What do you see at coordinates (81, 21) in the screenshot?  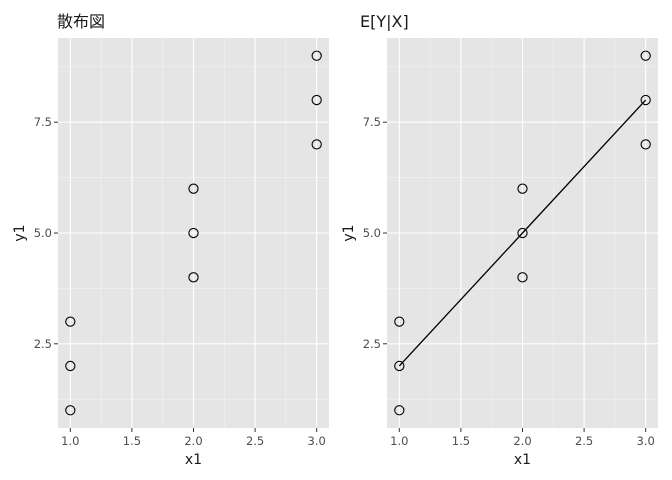 I see `plot-title: 散布図` at bounding box center [81, 21].